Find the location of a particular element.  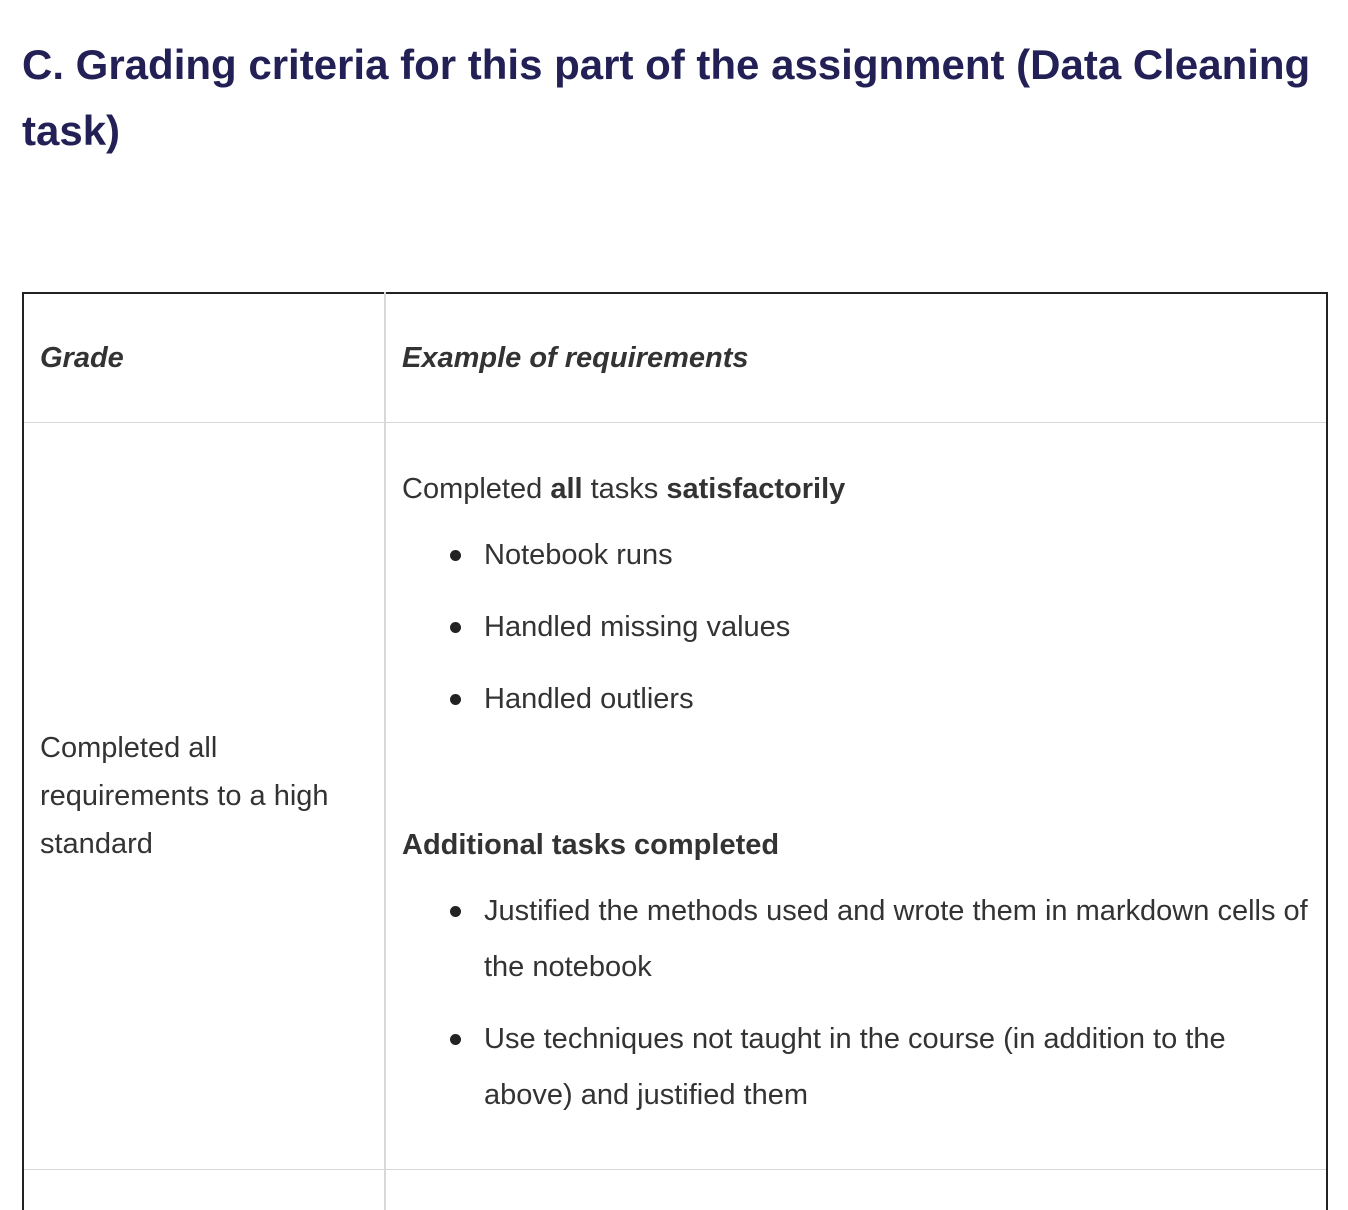

list-item: Handled outliers is located at coordinates (897, 699).